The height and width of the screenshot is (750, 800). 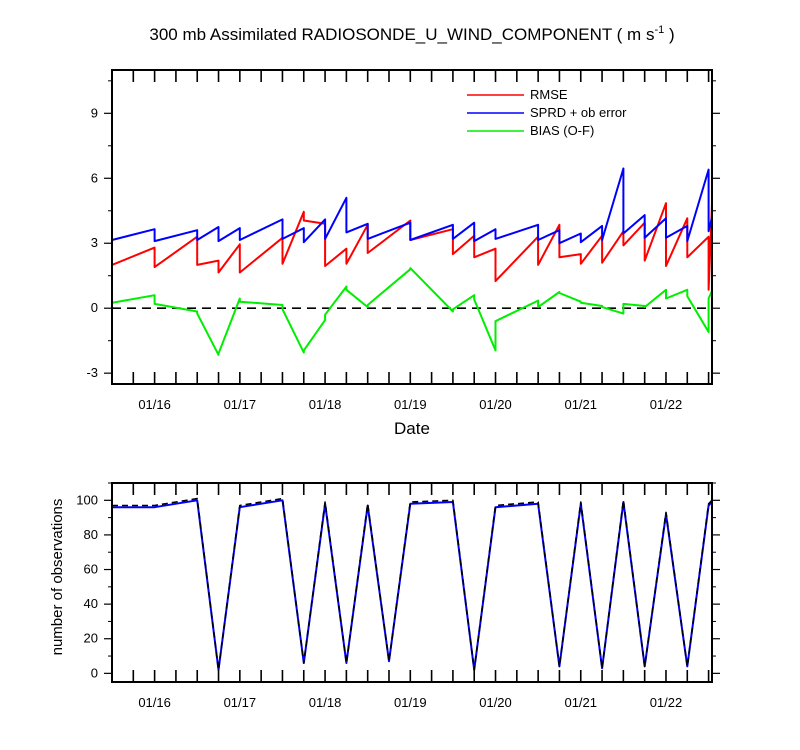 I want to click on legend-label-sprd: SPRD + ob error, so click(x=578, y=112).